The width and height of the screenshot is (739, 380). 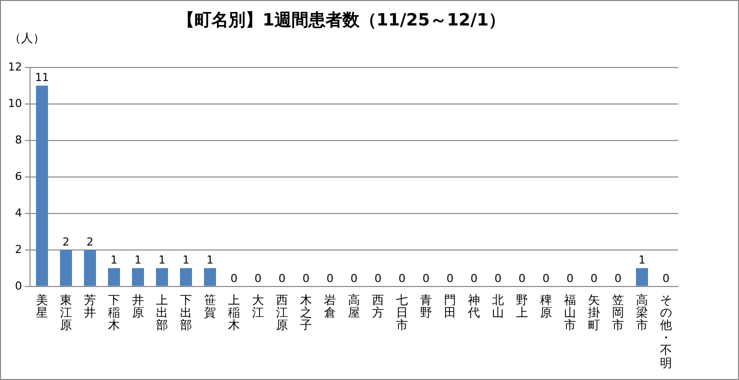 What do you see at coordinates (546, 306) in the screenshot?
I see `x-tick-label: 稗原` at bounding box center [546, 306].